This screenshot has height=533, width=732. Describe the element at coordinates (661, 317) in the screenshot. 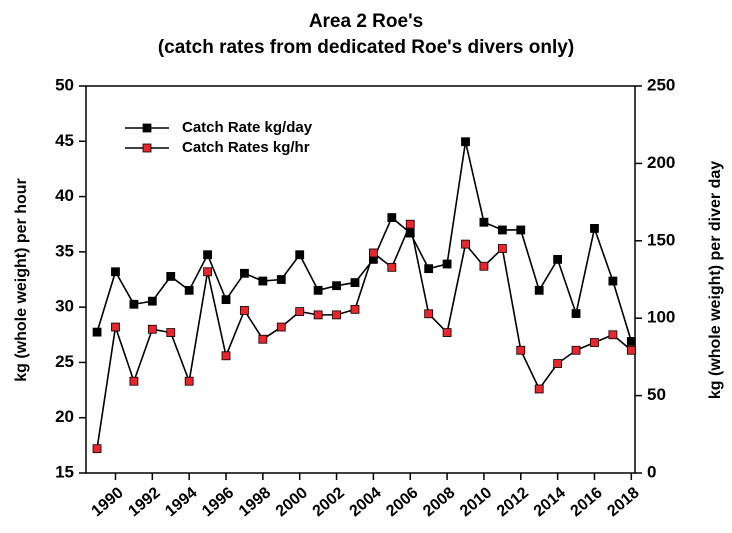

I see `y2-tick-label: 100` at that location.